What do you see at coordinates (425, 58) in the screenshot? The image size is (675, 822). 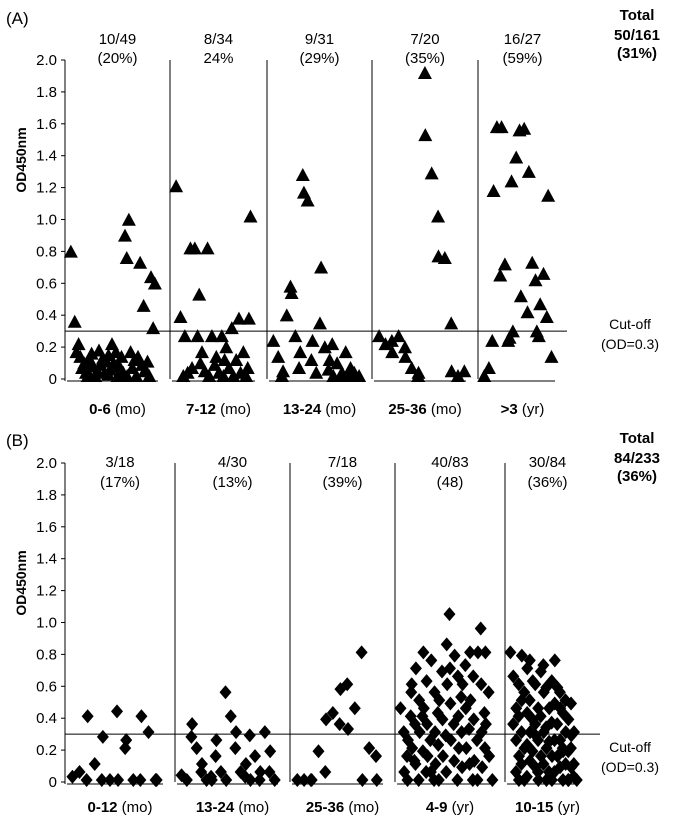 I see `group-percent: (35%)` at bounding box center [425, 58].